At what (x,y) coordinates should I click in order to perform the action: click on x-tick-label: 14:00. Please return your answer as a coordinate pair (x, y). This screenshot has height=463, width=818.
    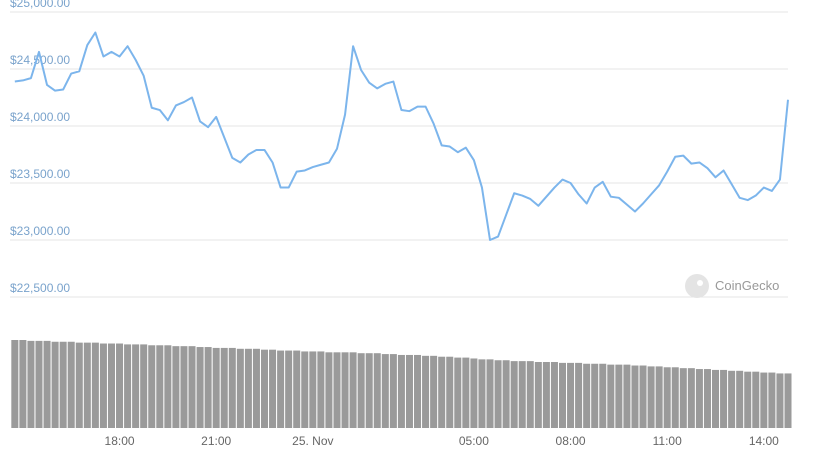
    Looking at the image, I should click on (764, 441).